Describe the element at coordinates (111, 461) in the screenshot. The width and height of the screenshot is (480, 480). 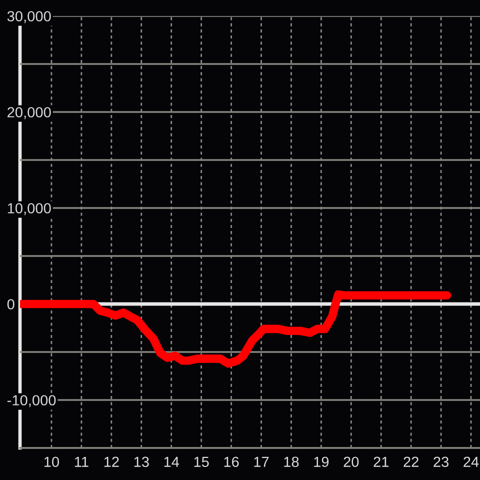
I see `x-tick-label: 12` at that location.